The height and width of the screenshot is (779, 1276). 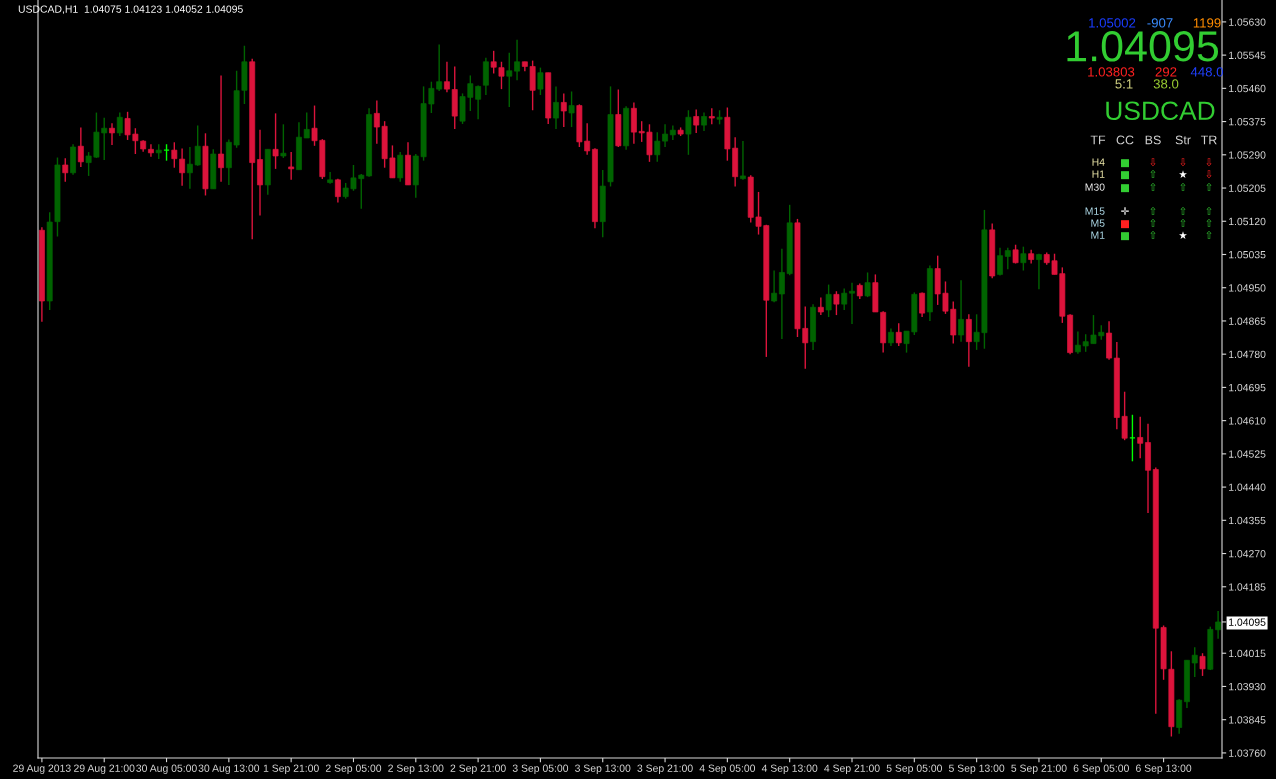 What do you see at coordinates (478, 769) in the screenshot?
I see `x-tick-label: 2 Sep 21:00` at bounding box center [478, 769].